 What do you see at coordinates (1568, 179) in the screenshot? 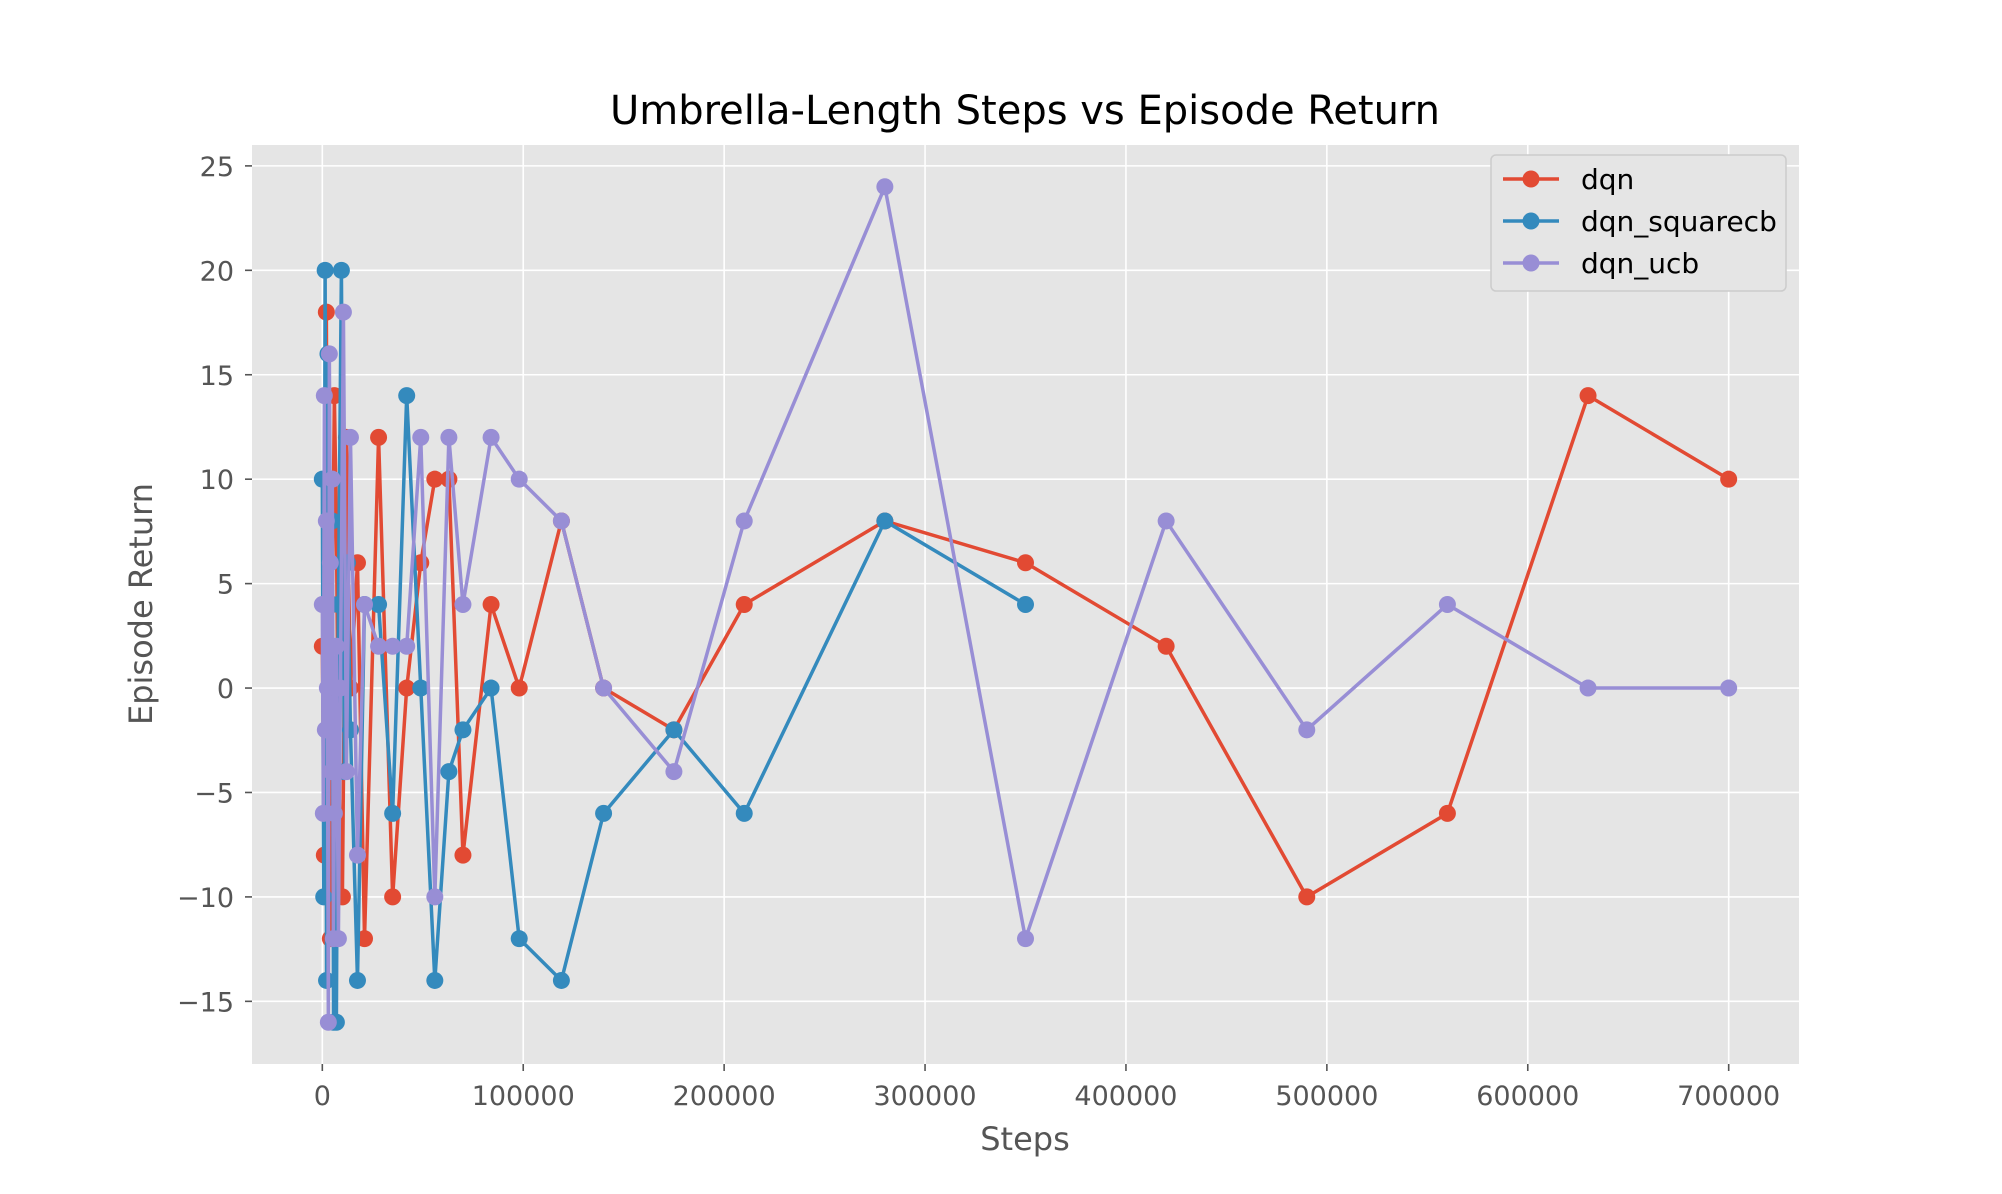
I see `legend-item: dqn` at bounding box center [1568, 179].